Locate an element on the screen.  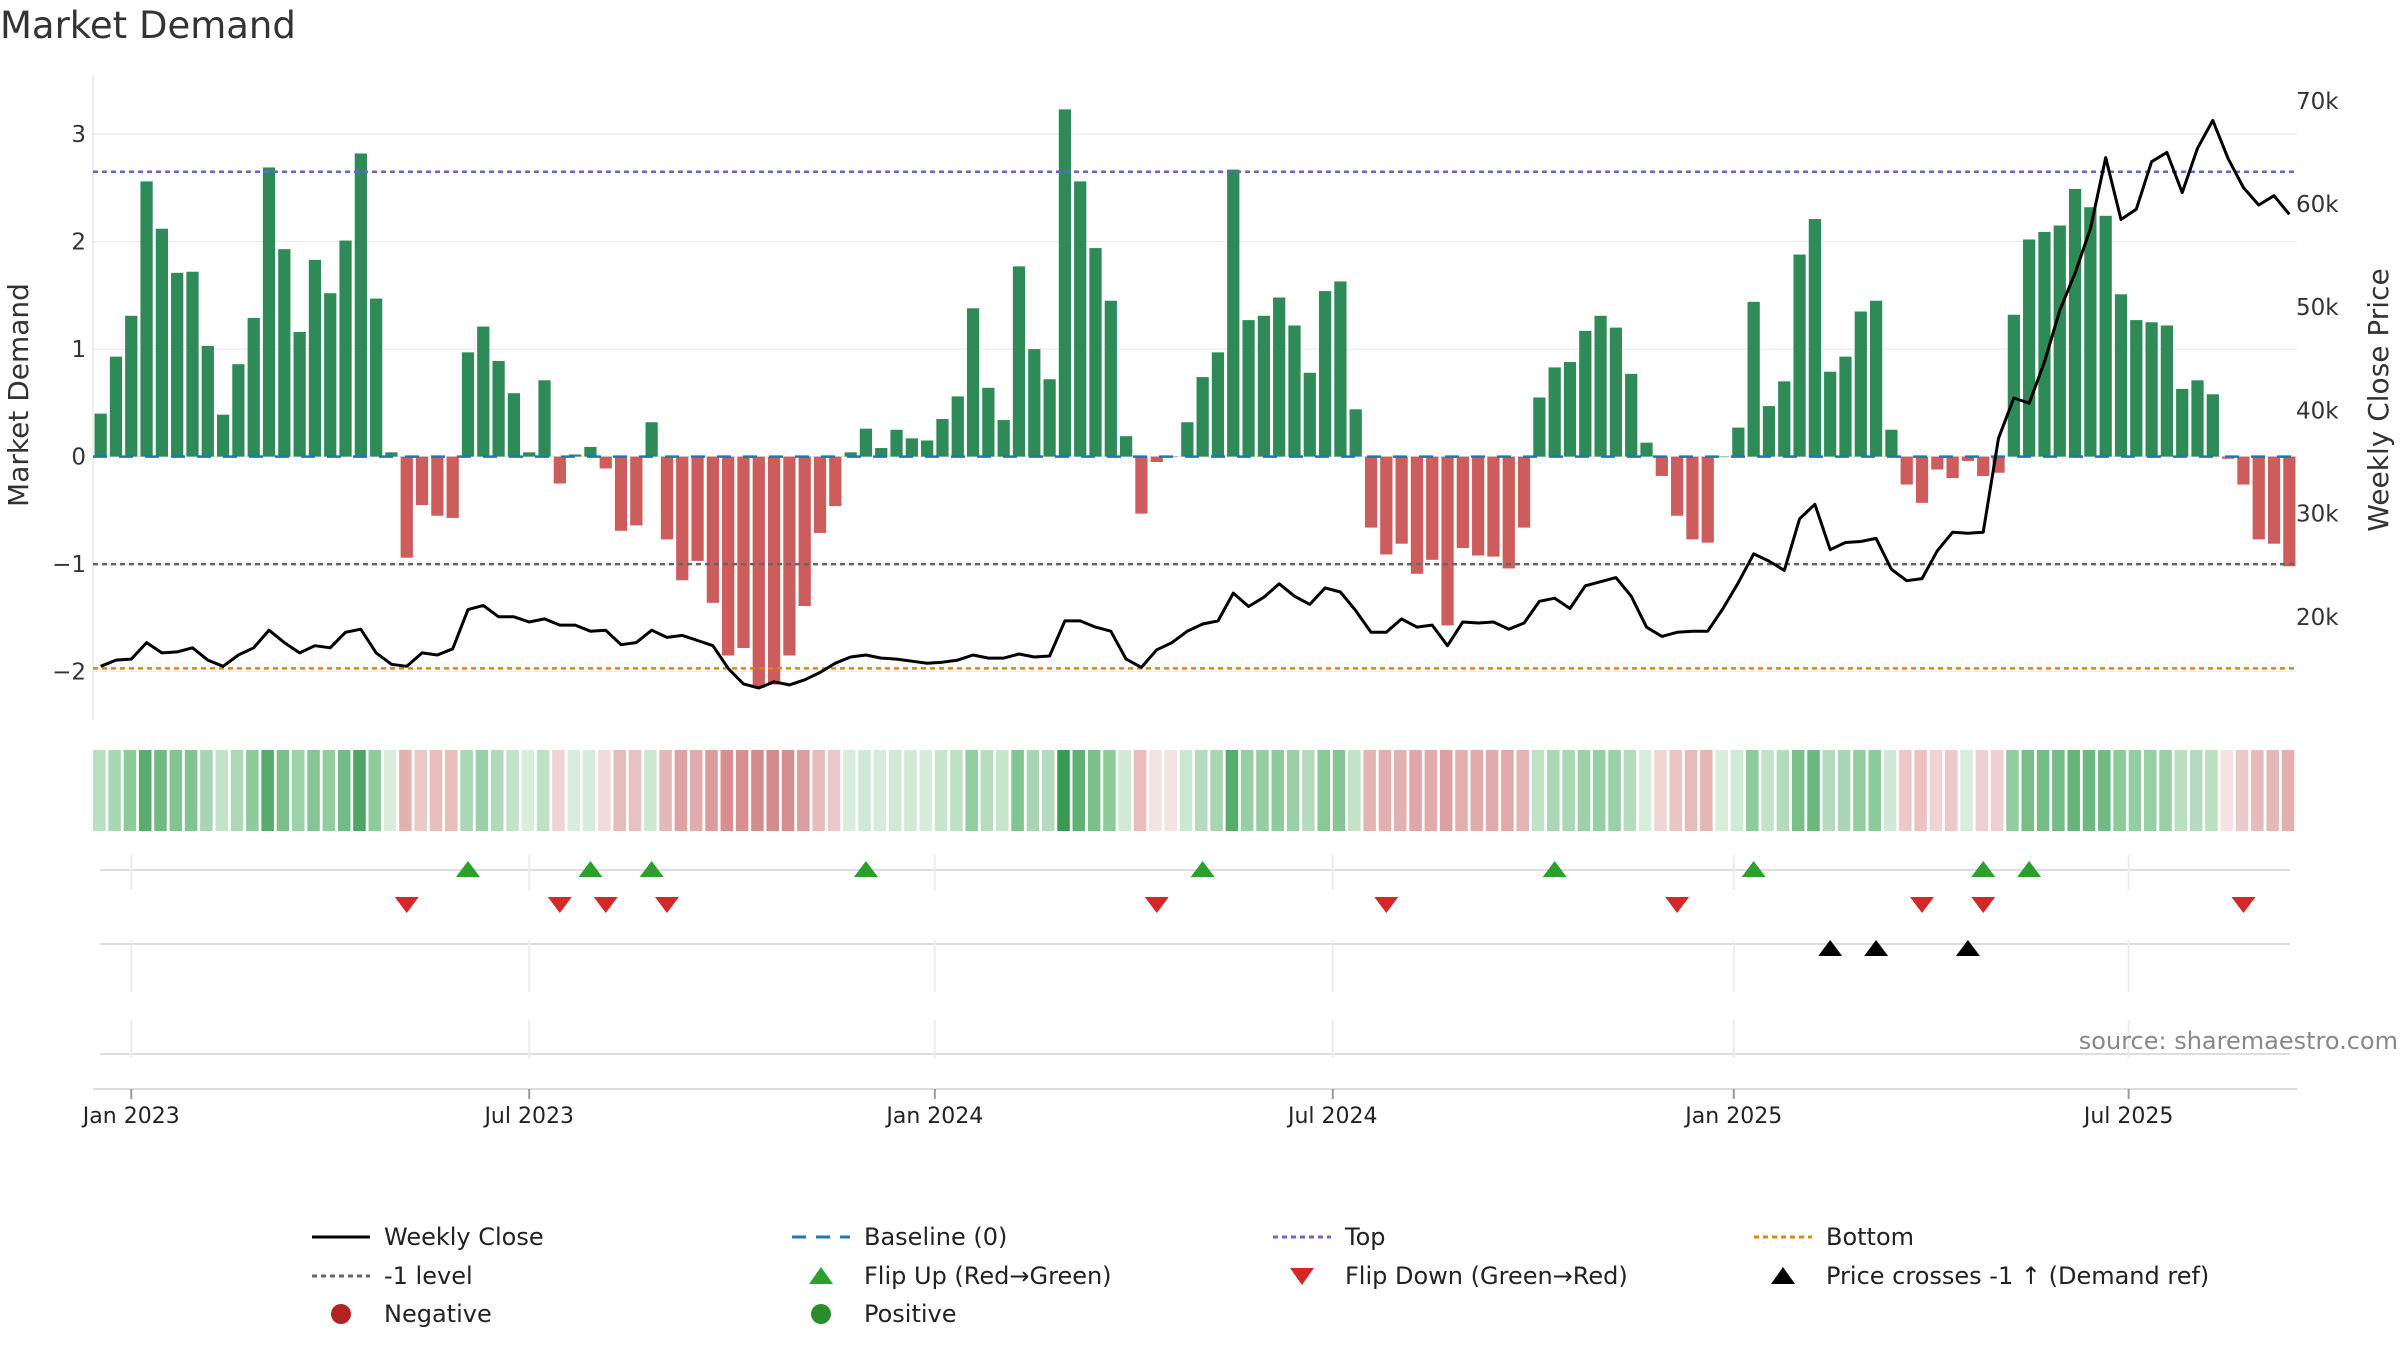
legend-1-level-label: -1 level is located at coordinates (428, 1276).